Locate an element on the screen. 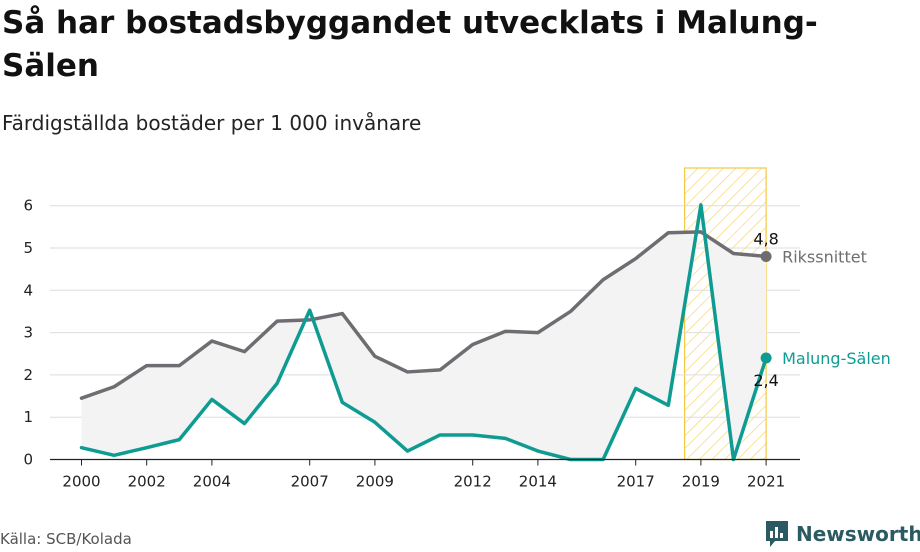 The width and height of the screenshot is (920, 552). x-tick-label: 2000 is located at coordinates (81, 482).